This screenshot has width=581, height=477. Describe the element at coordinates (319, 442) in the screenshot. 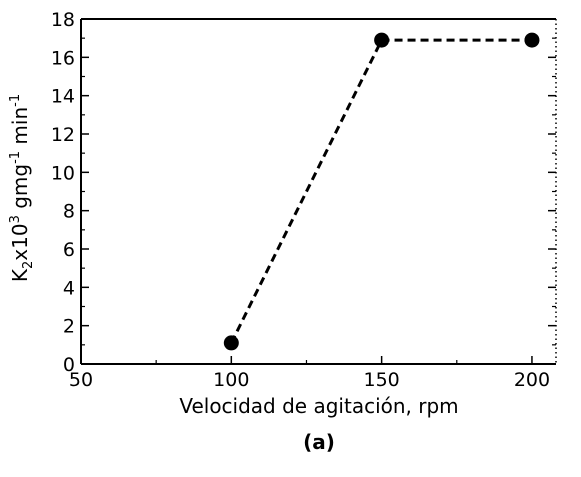

I see `figure-caption: (a)` at that location.